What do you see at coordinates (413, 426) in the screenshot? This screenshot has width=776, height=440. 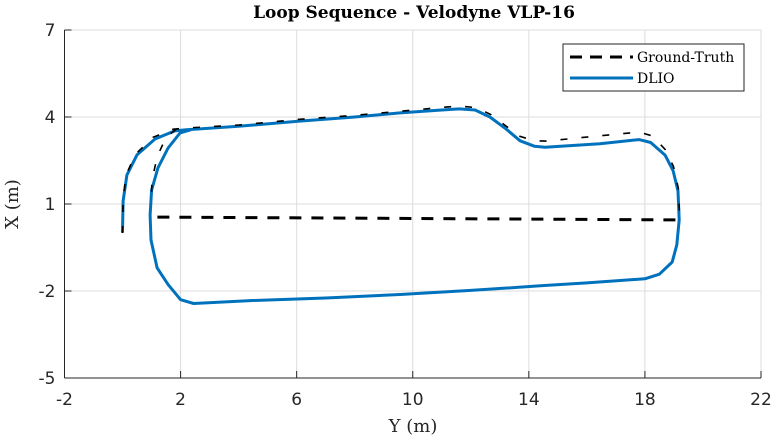 I see `x-axis-label: Y (m)` at bounding box center [413, 426].